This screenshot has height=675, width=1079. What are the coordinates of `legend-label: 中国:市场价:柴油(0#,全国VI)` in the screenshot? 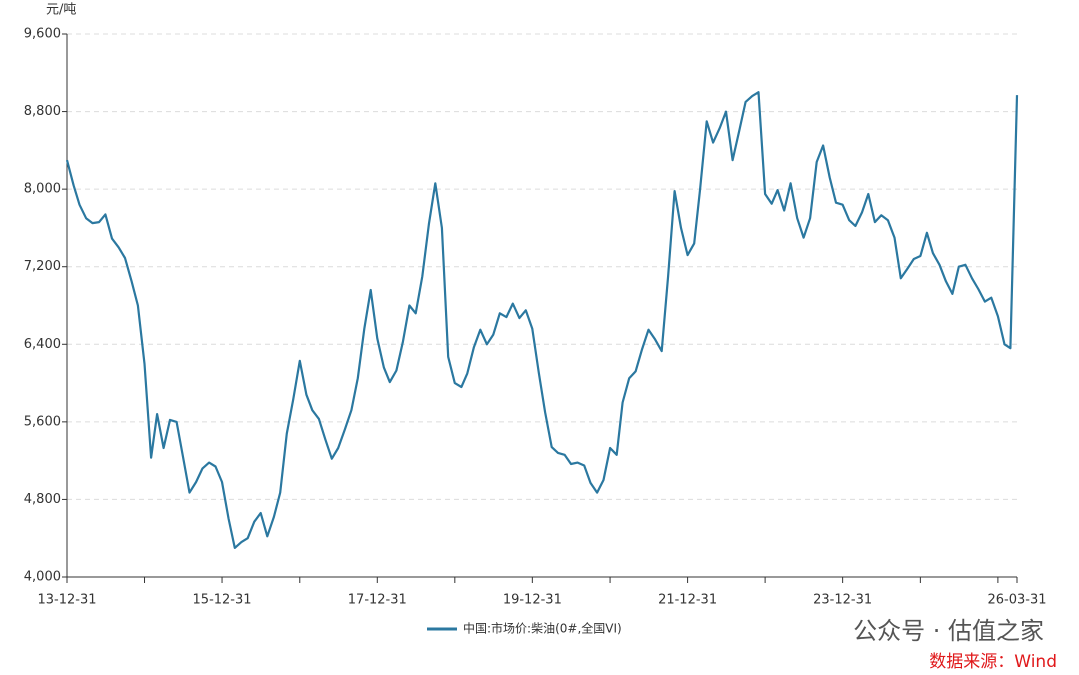 It's located at (542, 628).